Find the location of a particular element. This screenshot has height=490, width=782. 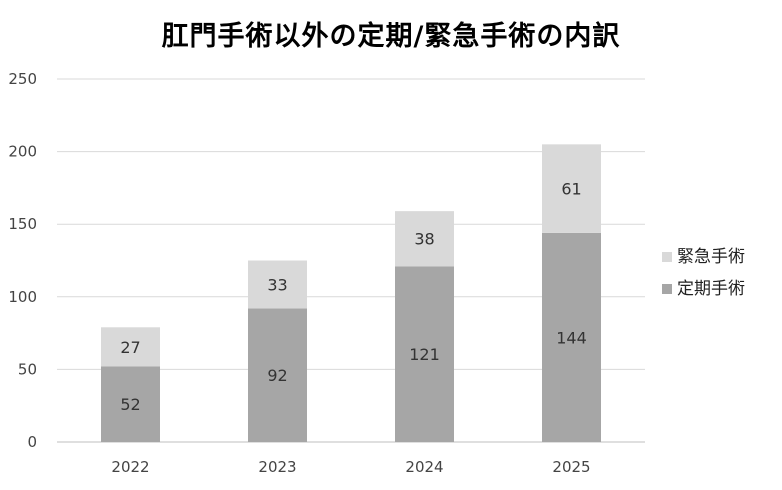

data-label-2023-series-1: 33 is located at coordinates (277, 284).